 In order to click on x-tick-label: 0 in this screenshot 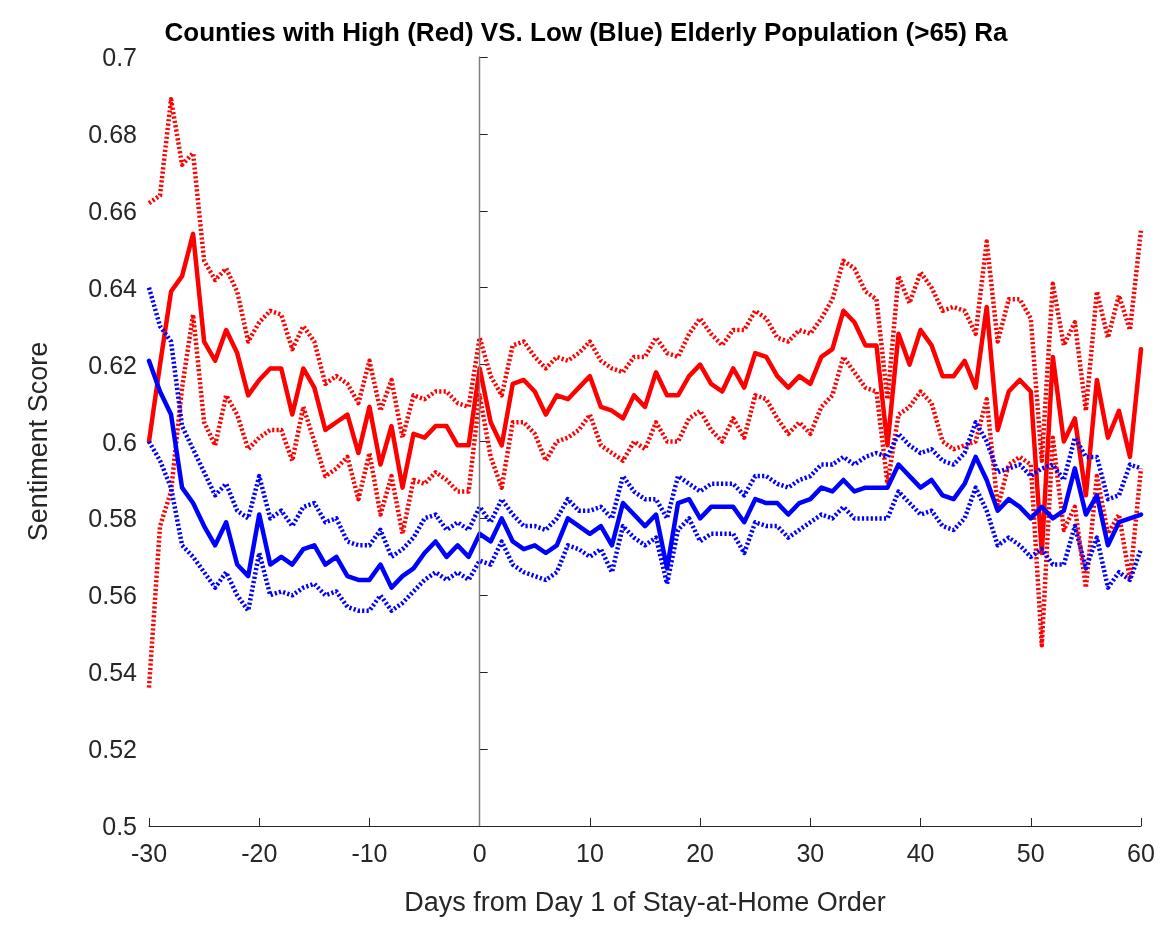, I will do `click(479, 852)`.